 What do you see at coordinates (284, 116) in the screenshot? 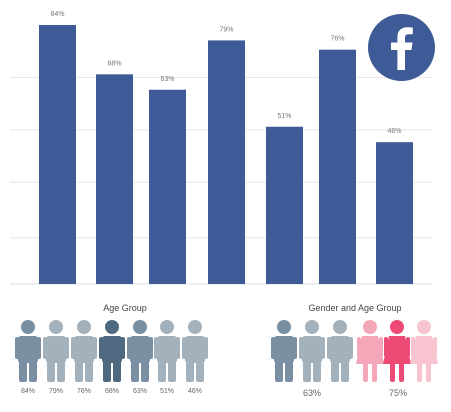
I see `bar-value-label: 51%` at bounding box center [284, 116].